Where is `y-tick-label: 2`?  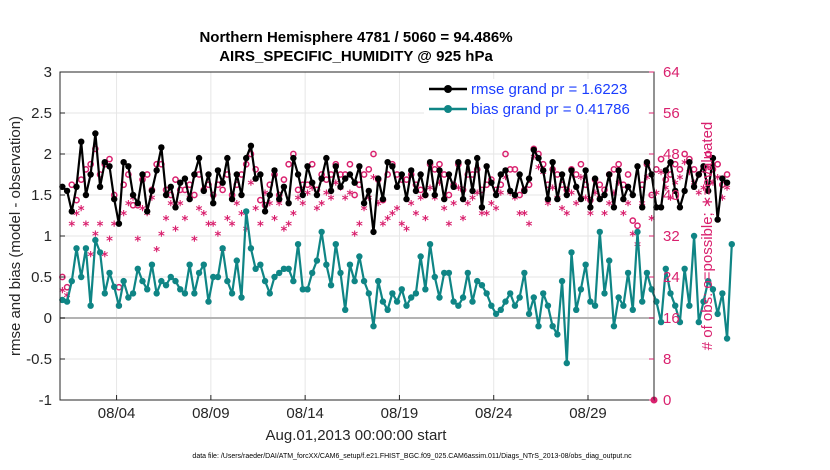 y-tick-label: 2 is located at coordinates (48, 154).